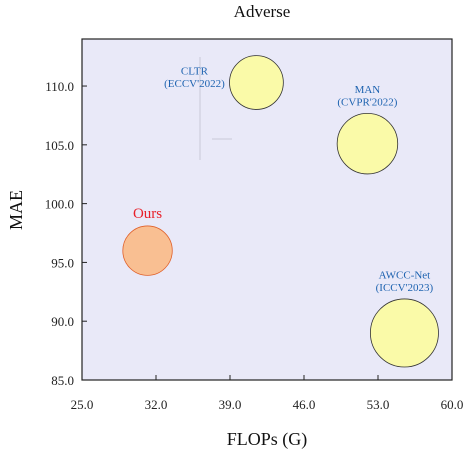  I want to click on x-tick-label: 46.0, so click(304, 404).